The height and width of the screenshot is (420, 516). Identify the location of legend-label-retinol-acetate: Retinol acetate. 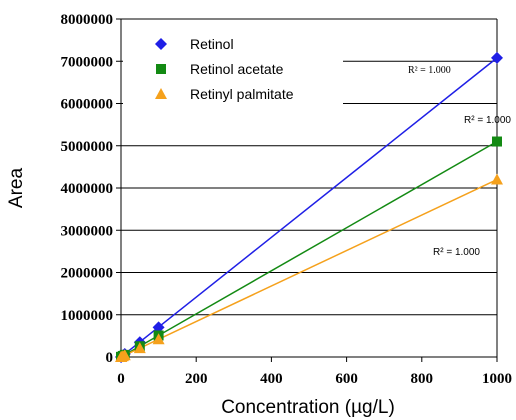
(237, 69).